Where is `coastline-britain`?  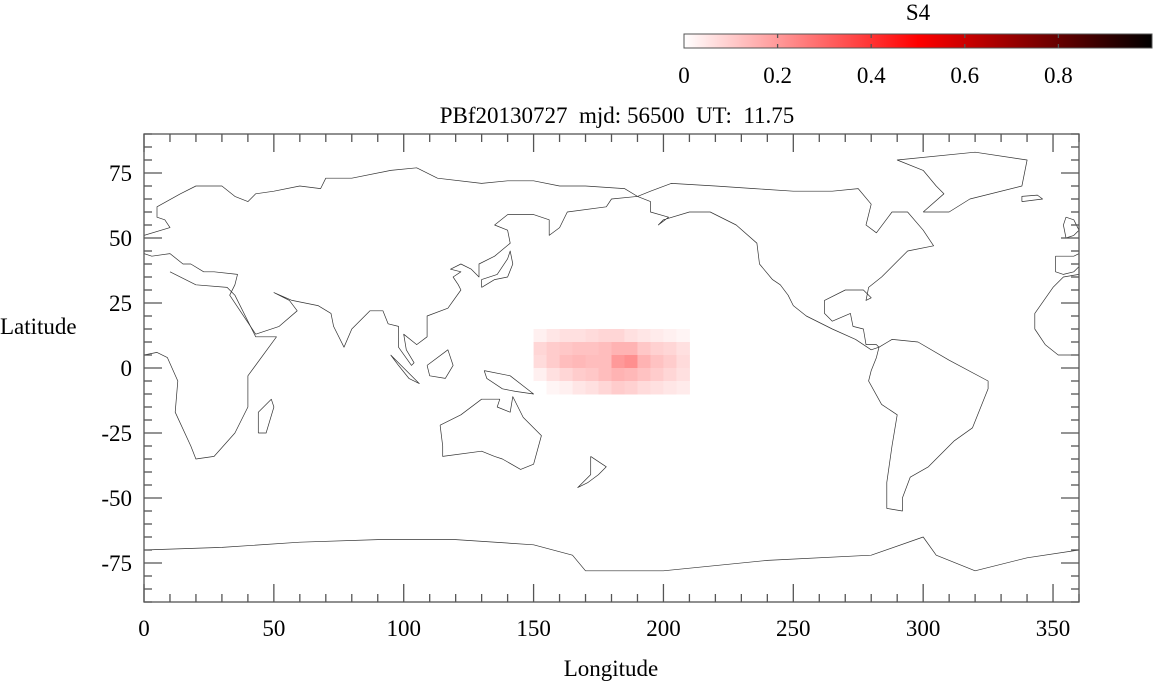 coastline-britain is located at coordinates (1071, 227).